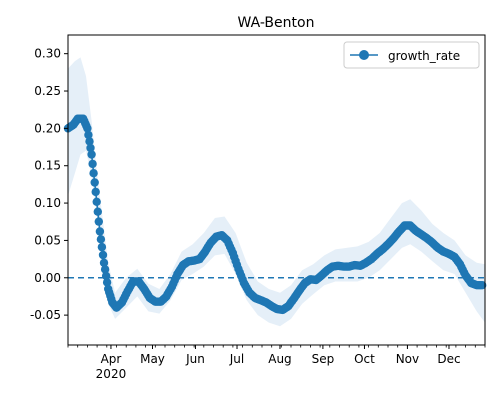  Describe the element at coordinates (364, 359) in the screenshot. I see `x-tick-label: Oct` at that location.